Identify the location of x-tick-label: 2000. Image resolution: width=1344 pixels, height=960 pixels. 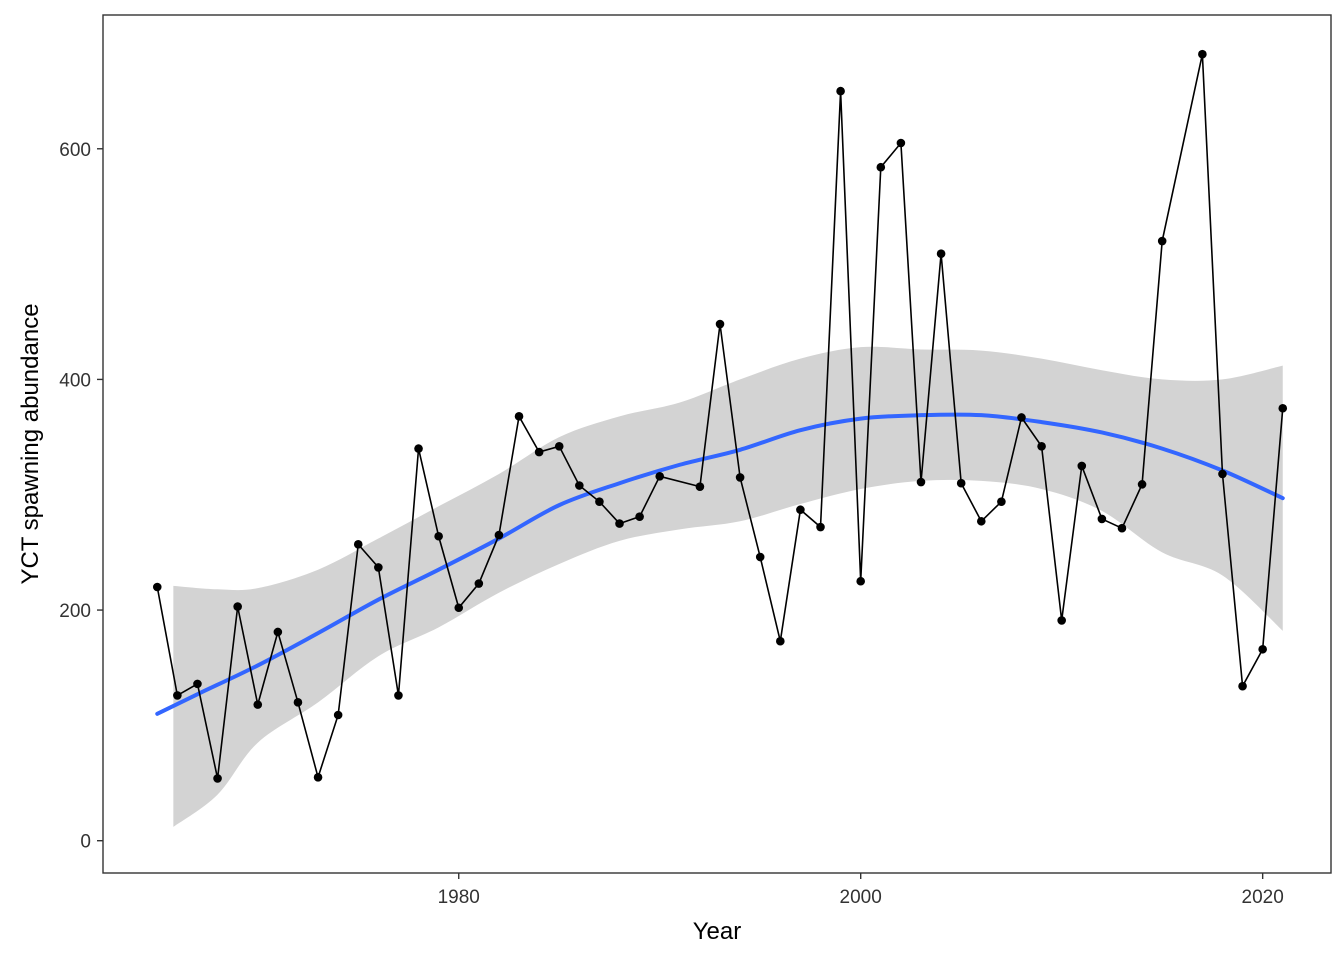
(861, 897).